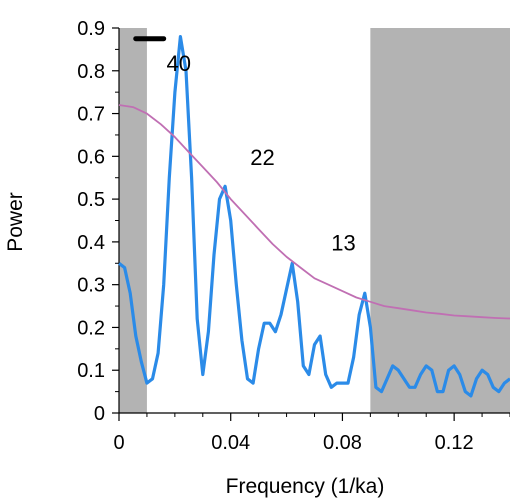 The image size is (510, 501). I want to click on y-tick-label: 0.3, so click(91, 286).